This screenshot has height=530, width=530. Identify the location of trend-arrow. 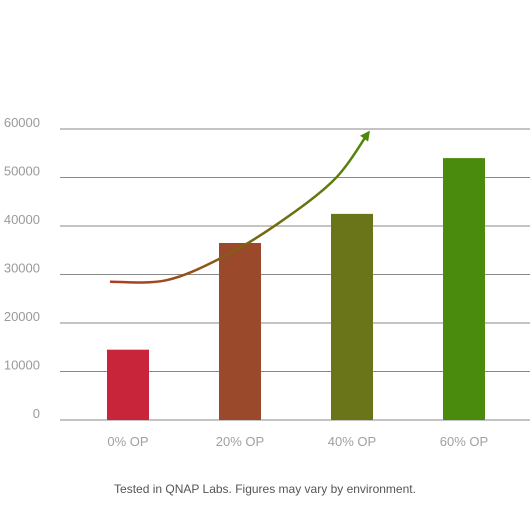
(239, 207).